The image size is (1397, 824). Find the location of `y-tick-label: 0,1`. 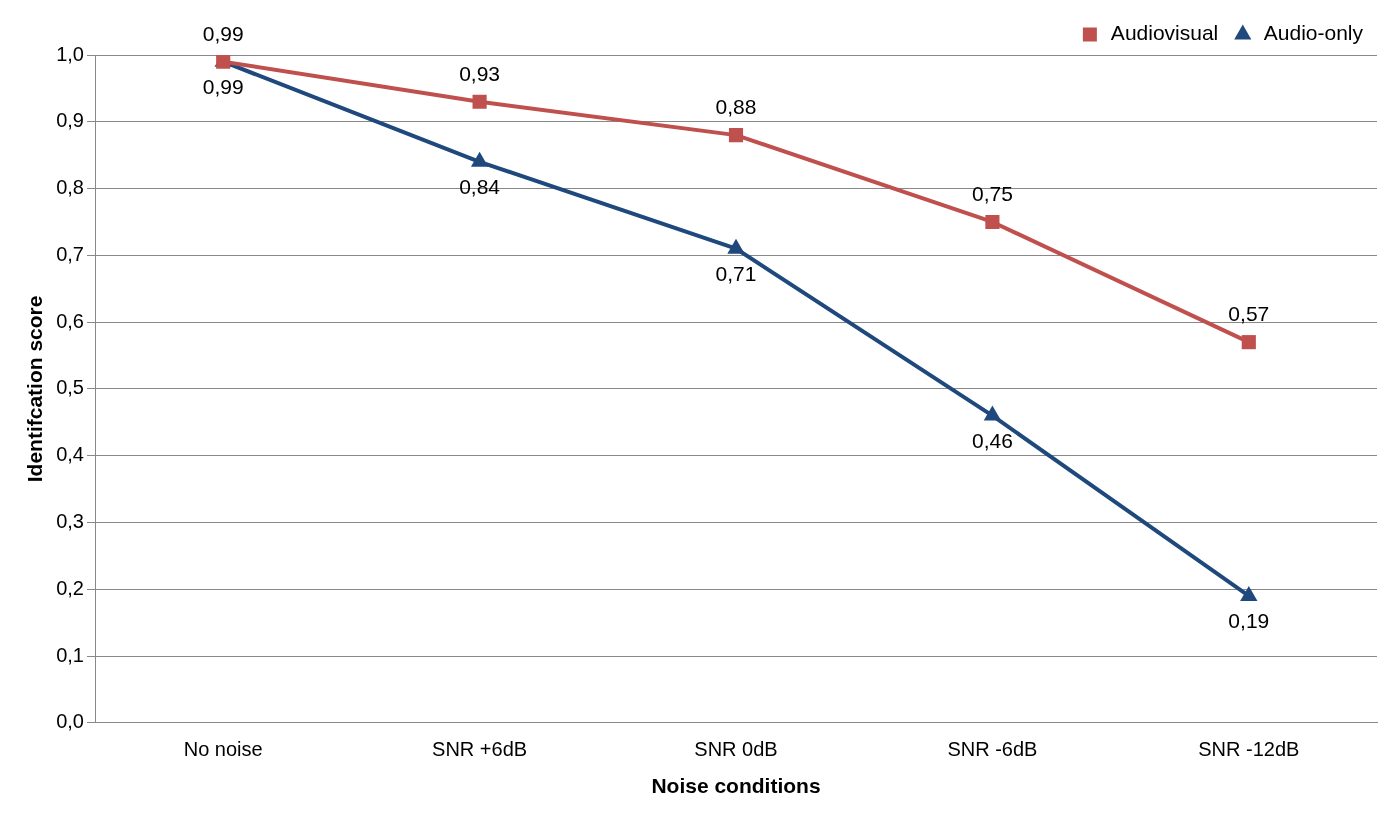

y-tick-label: 0,1 is located at coordinates (70, 654).